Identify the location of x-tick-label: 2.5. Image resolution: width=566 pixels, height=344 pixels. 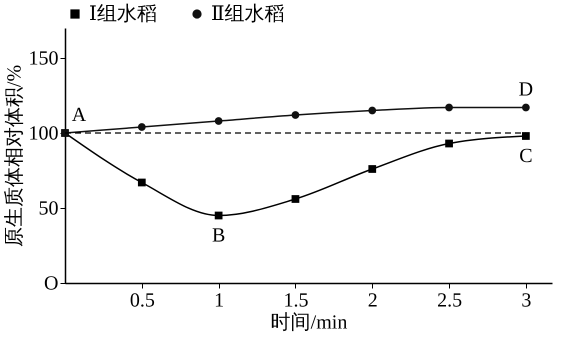
(449, 301).